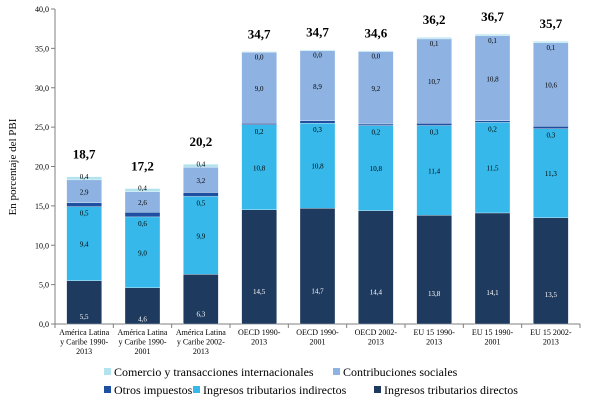  What do you see at coordinates (259, 292) in the screenshot?
I see `segment-value-label: 14,5` at bounding box center [259, 292].